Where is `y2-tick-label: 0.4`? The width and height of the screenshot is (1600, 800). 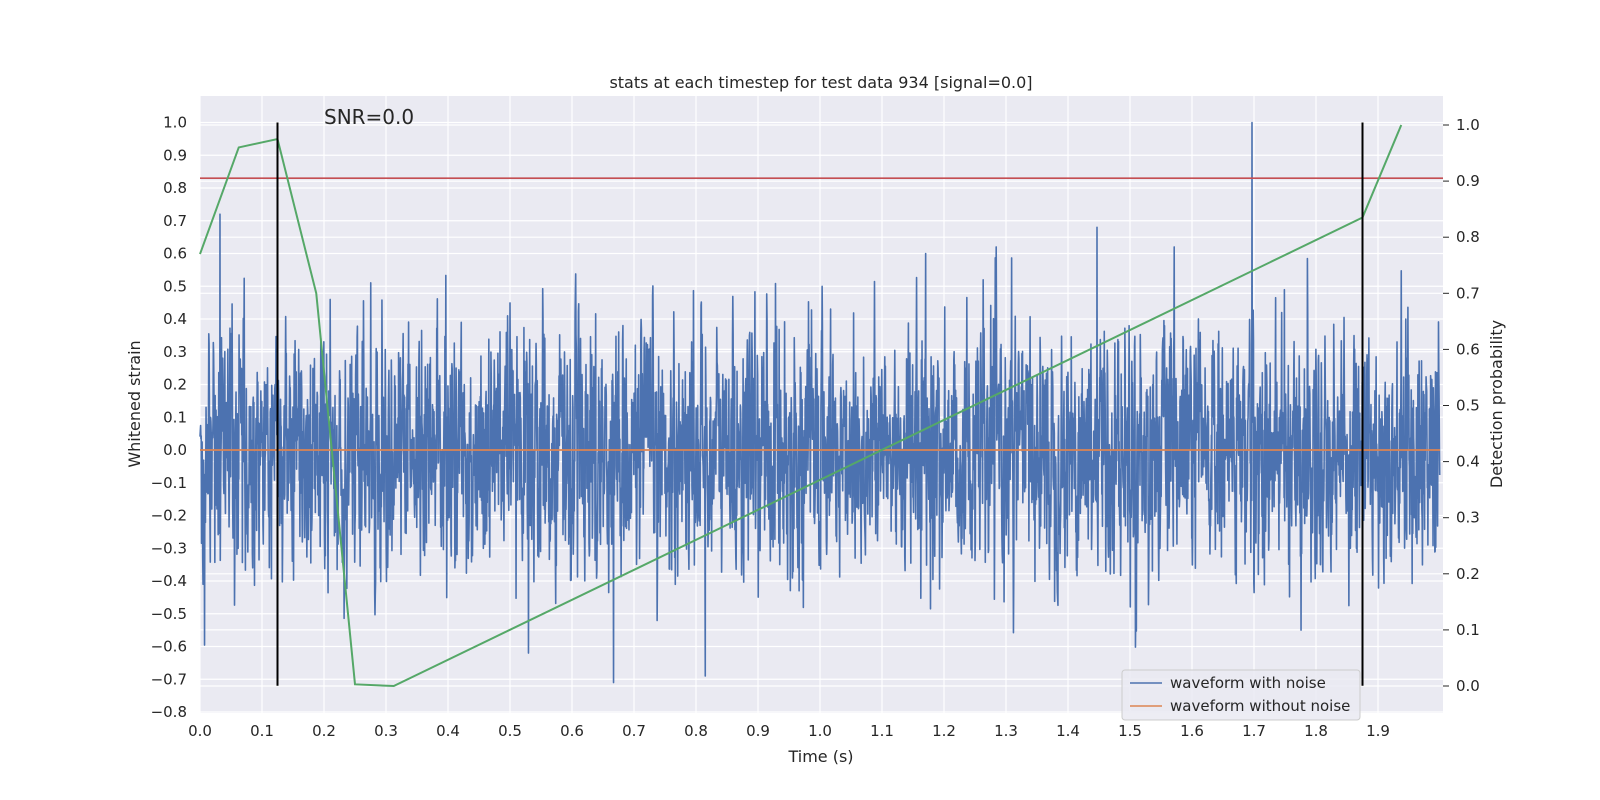
y2-tick-label: 0.4 is located at coordinates (1468, 462).